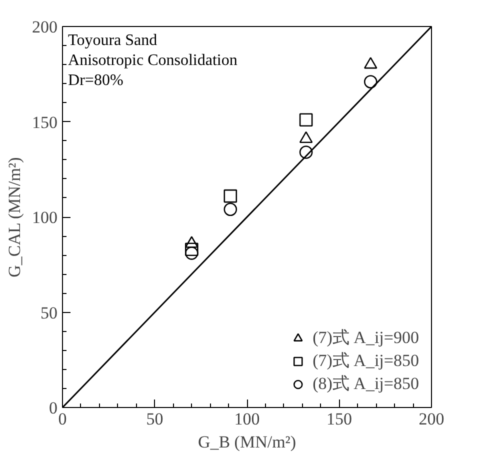  I want to click on legend-label: (8)式 A_ij=850, so click(365, 384).